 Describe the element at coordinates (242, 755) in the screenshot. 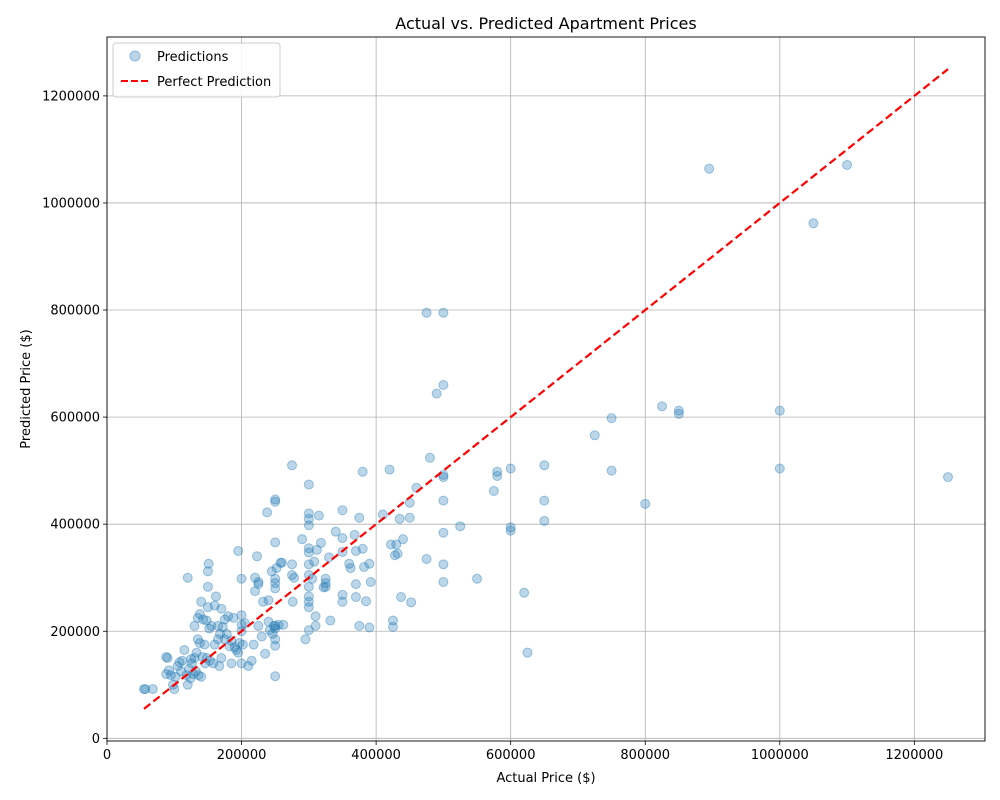

I see `x-tick-label: 200000` at that location.